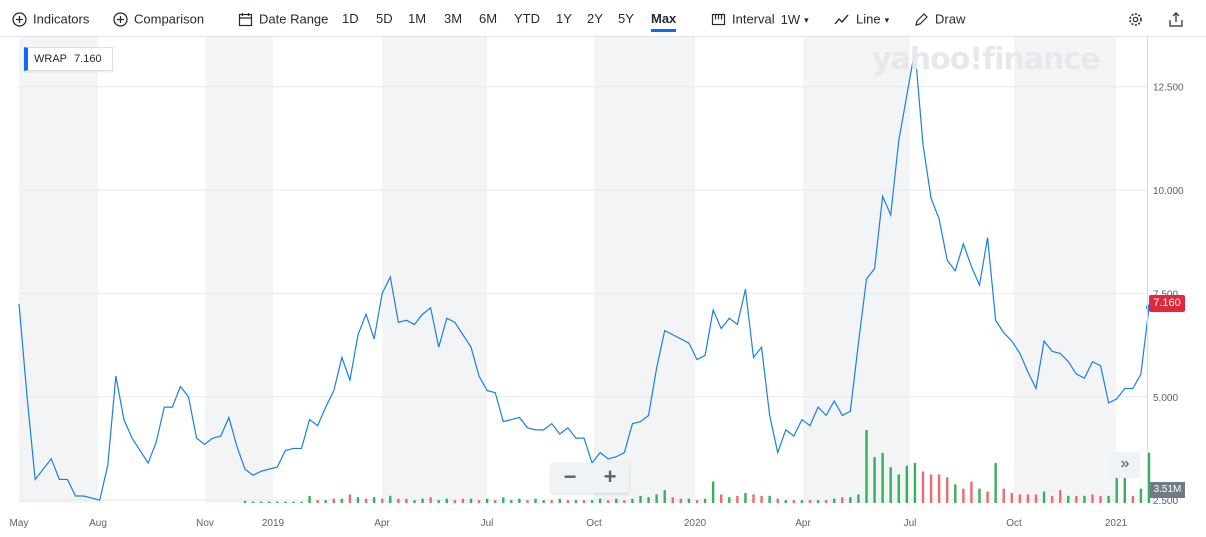 Image resolution: width=1206 pixels, height=537 pixels. Describe the element at coordinates (1168, 191) in the screenshot. I see `y-tick-label: 10.000` at that location.